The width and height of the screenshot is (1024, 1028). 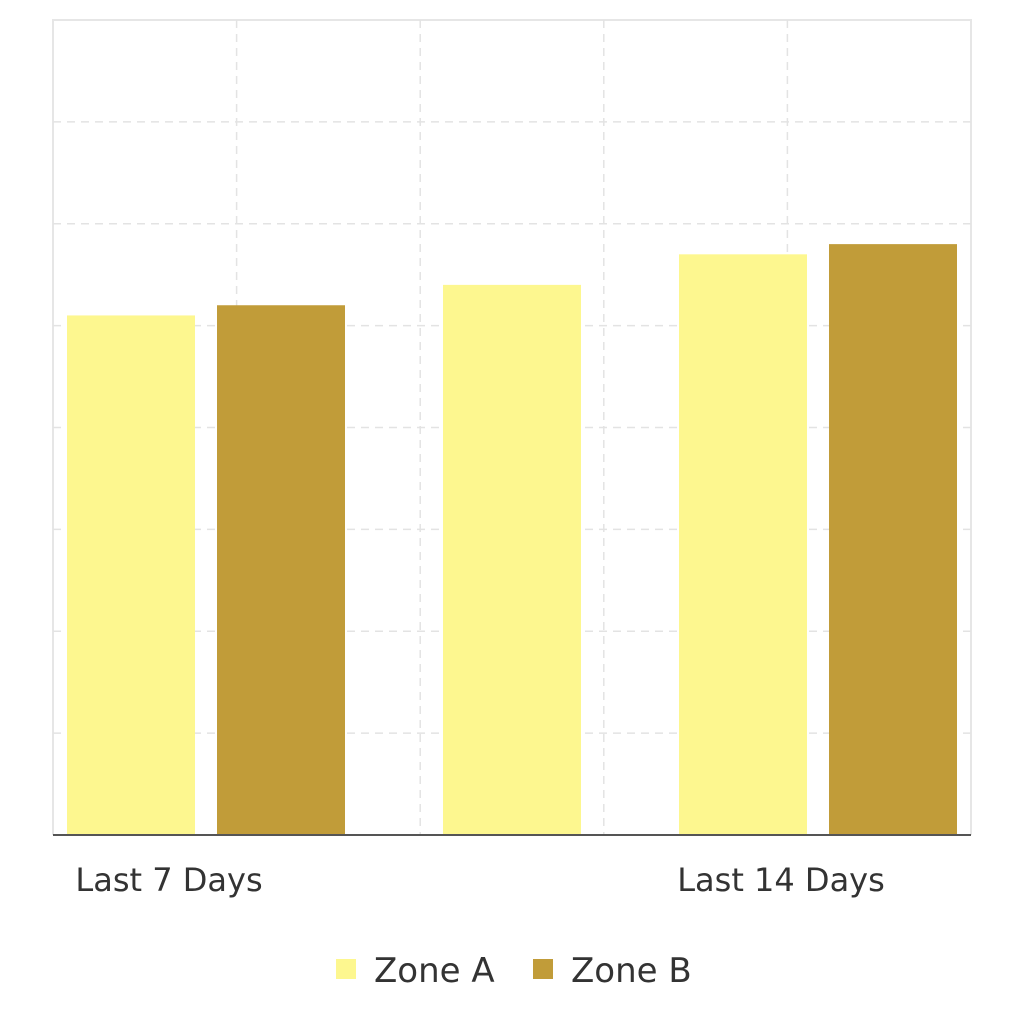 I want to click on legend-label: Zone A, so click(x=434, y=971).